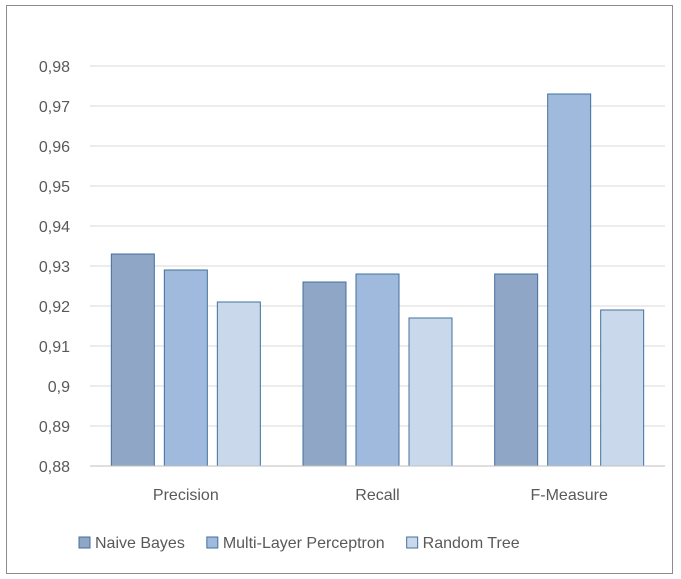 The width and height of the screenshot is (681, 579). Describe the element at coordinates (54, 307) in the screenshot. I see `y-tick-label: 0,92` at that location.